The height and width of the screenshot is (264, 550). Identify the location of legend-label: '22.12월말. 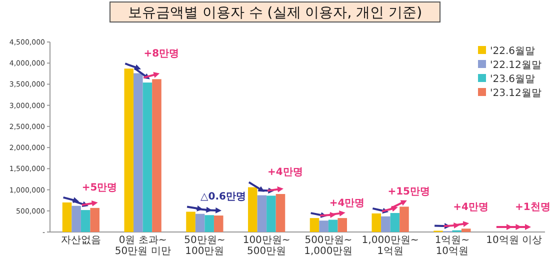
(516, 65).